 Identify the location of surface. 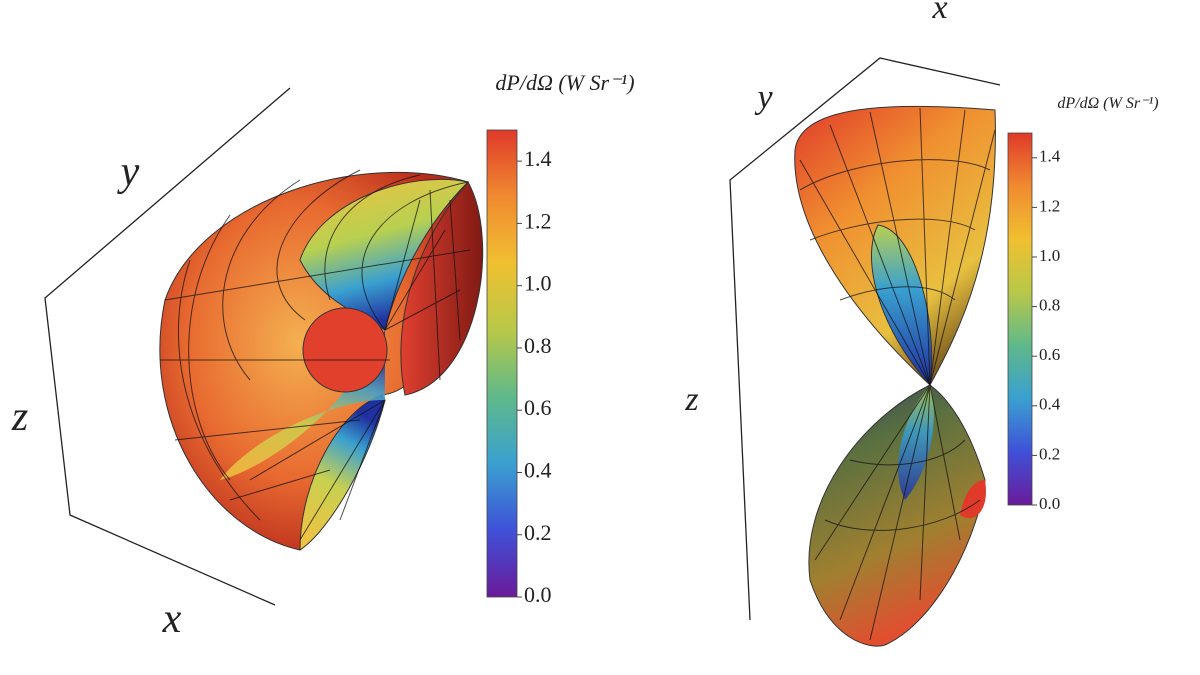
(895, 376).